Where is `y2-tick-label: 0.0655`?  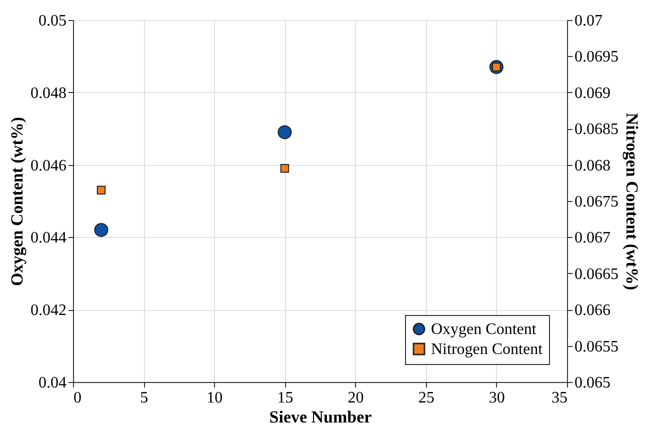 y2-tick-label: 0.0655 is located at coordinates (596, 347).